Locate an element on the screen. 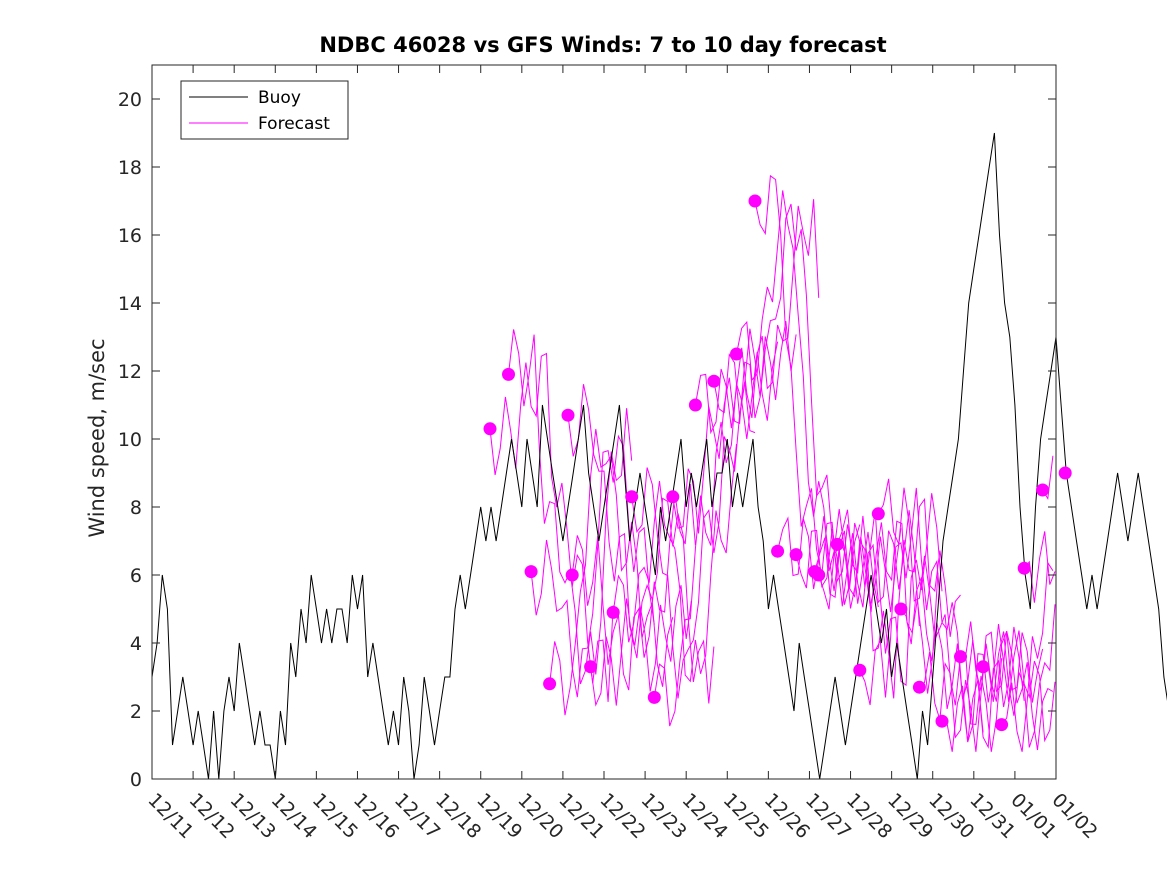 The width and height of the screenshot is (1167, 875). x-tick-label: 12/16 is located at coordinates (376, 816).